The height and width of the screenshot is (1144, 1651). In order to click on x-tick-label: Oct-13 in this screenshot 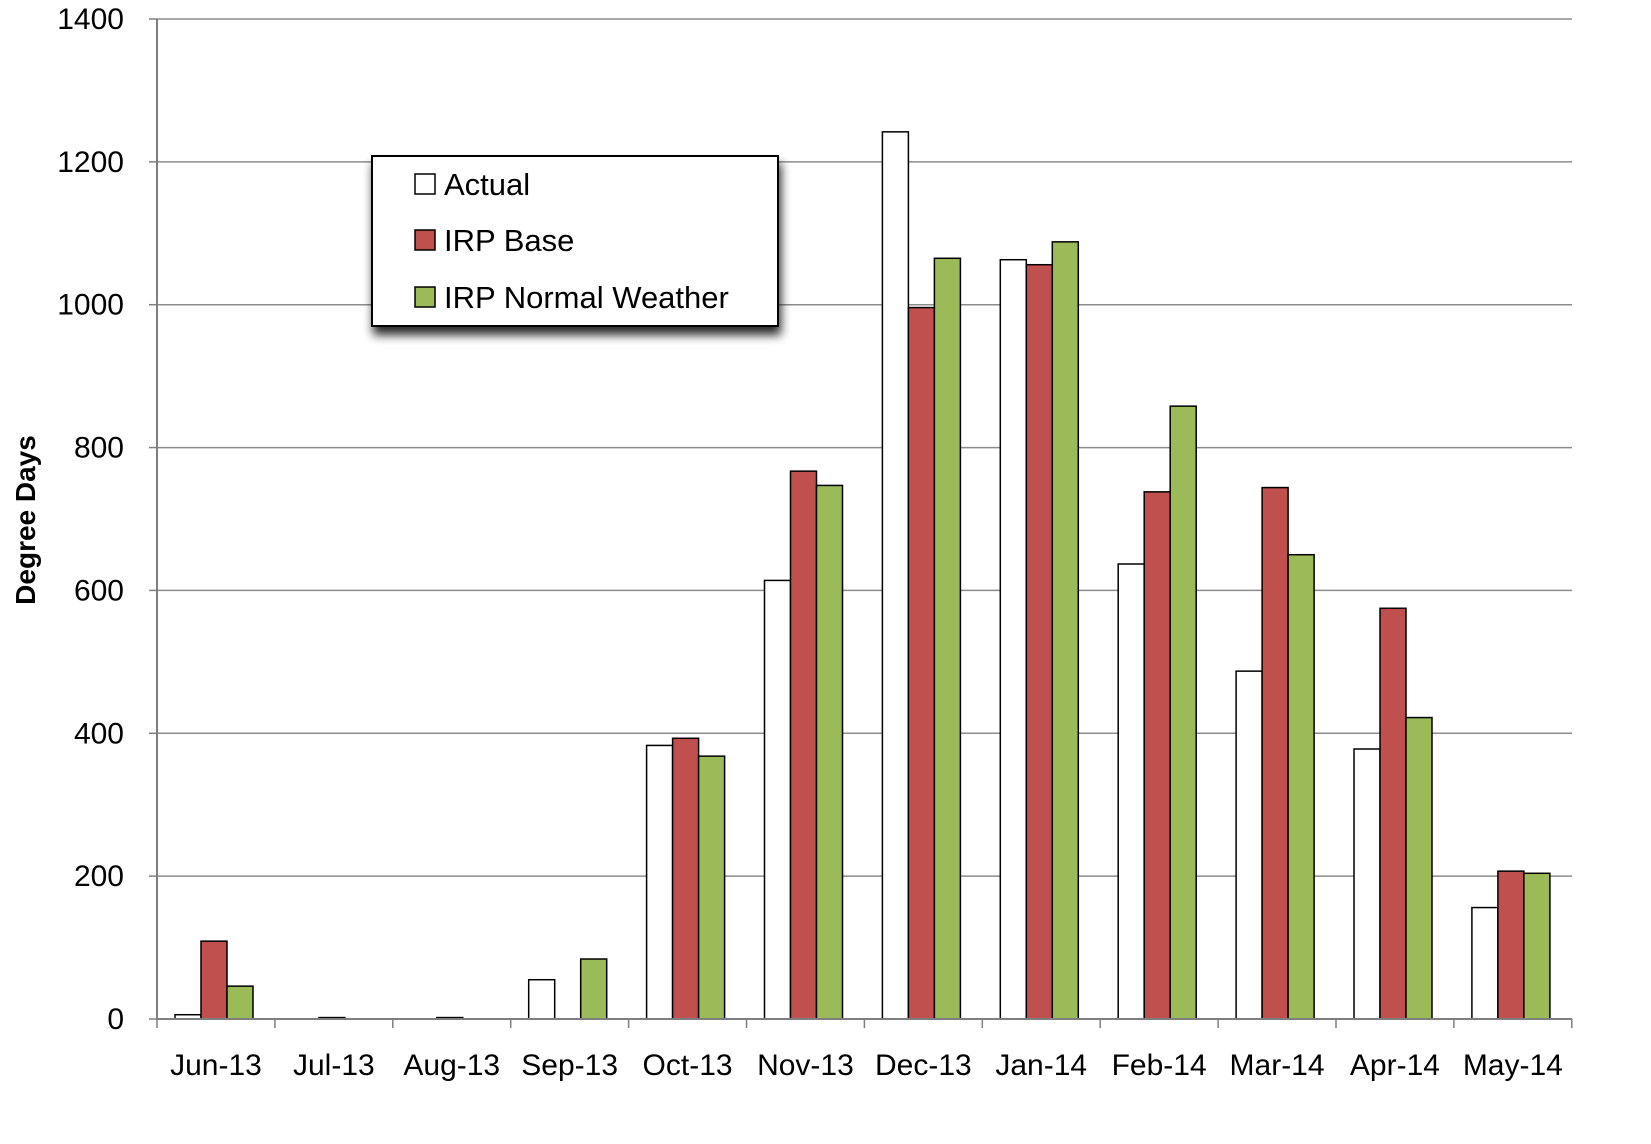, I will do `click(688, 1065)`.